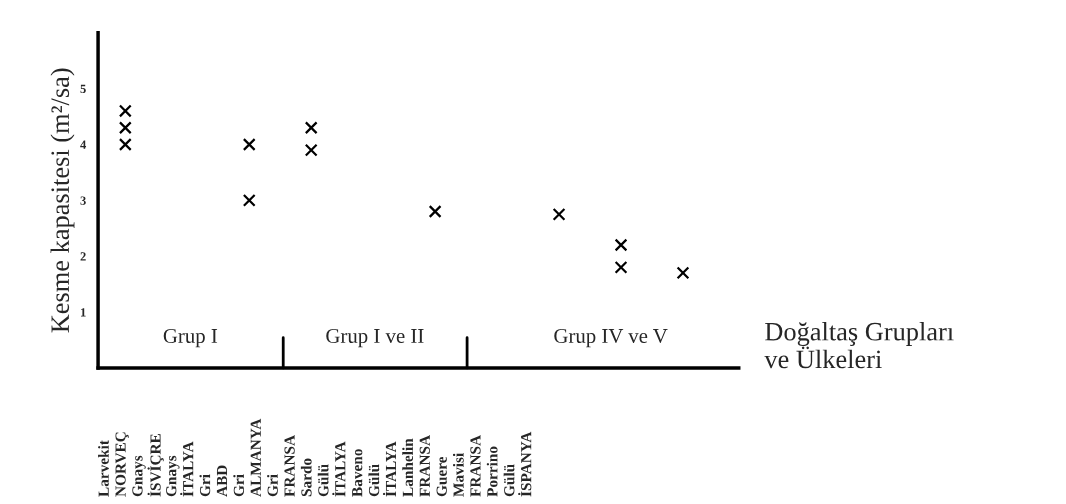 This screenshot has width=1066, height=504. What do you see at coordinates (255, 457) in the screenshot?
I see `text: ALMANYA` at bounding box center [255, 457].